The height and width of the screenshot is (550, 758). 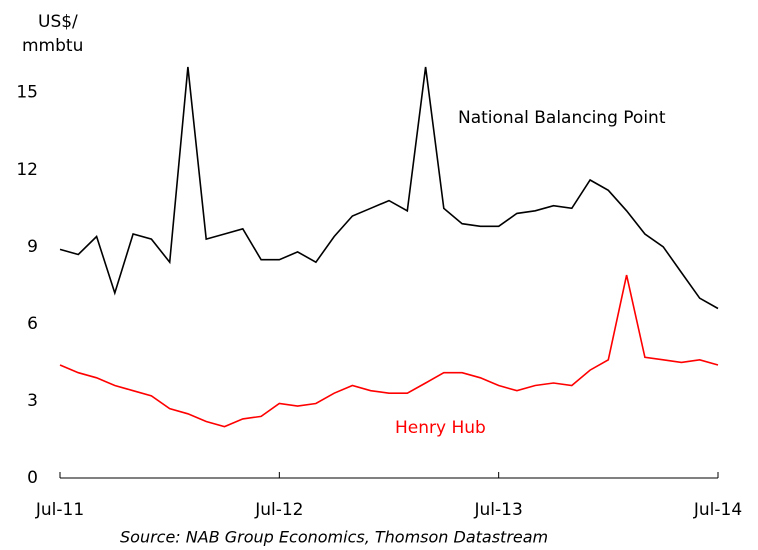 I want to click on x-tick-label: Jul-12, so click(x=278, y=510).